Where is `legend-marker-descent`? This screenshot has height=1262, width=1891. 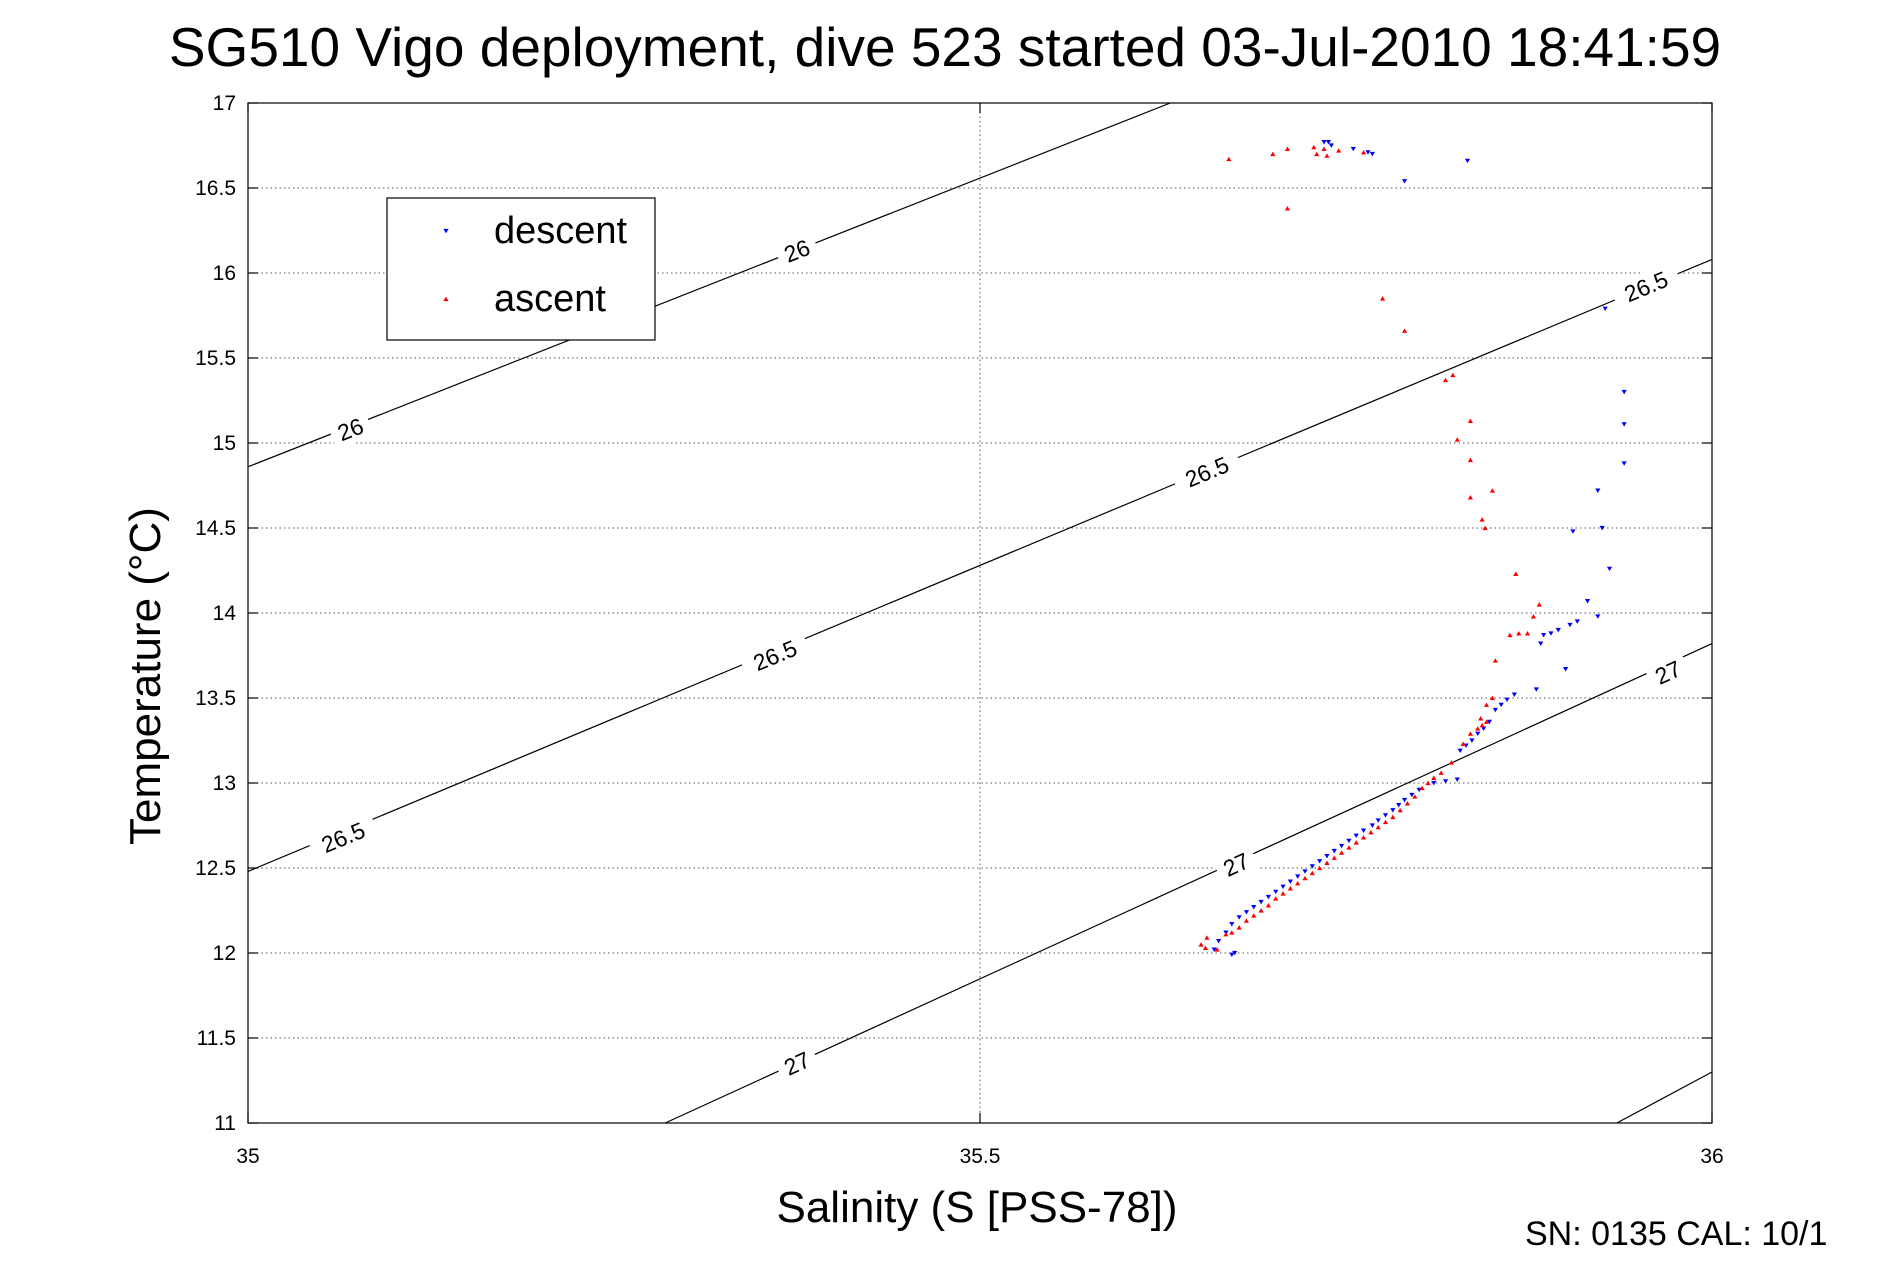 legend-marker-descent is located at coordinates (446, 231).